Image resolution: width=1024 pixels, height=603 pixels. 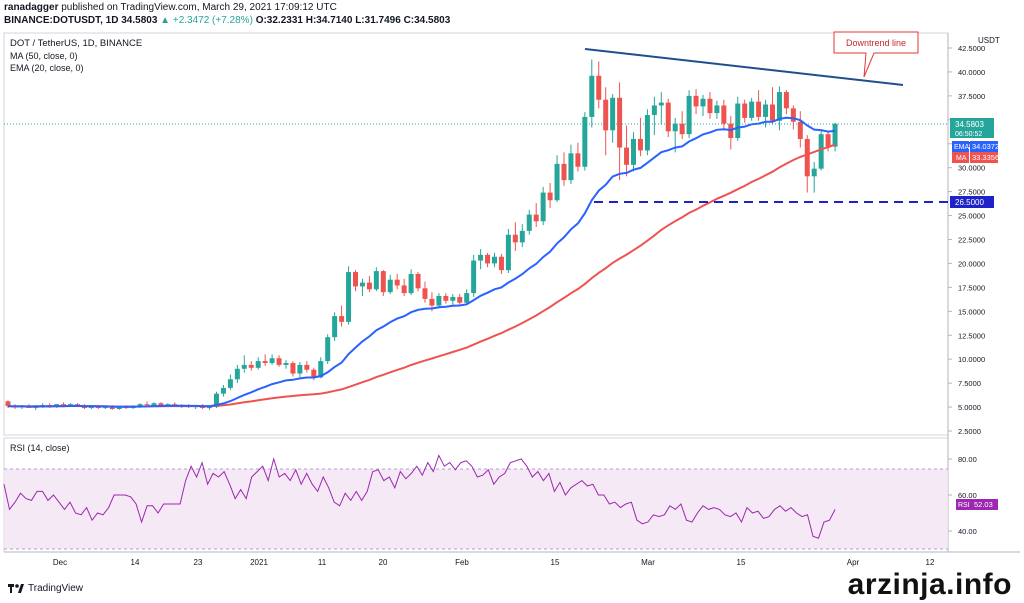 What do you see at coordinates (353, 20) in the screenshot?
I see `ohlc-values: O:32.2331 H:34.7140 L:31.7496 C:34.5803` at bounding box center [353, 20].